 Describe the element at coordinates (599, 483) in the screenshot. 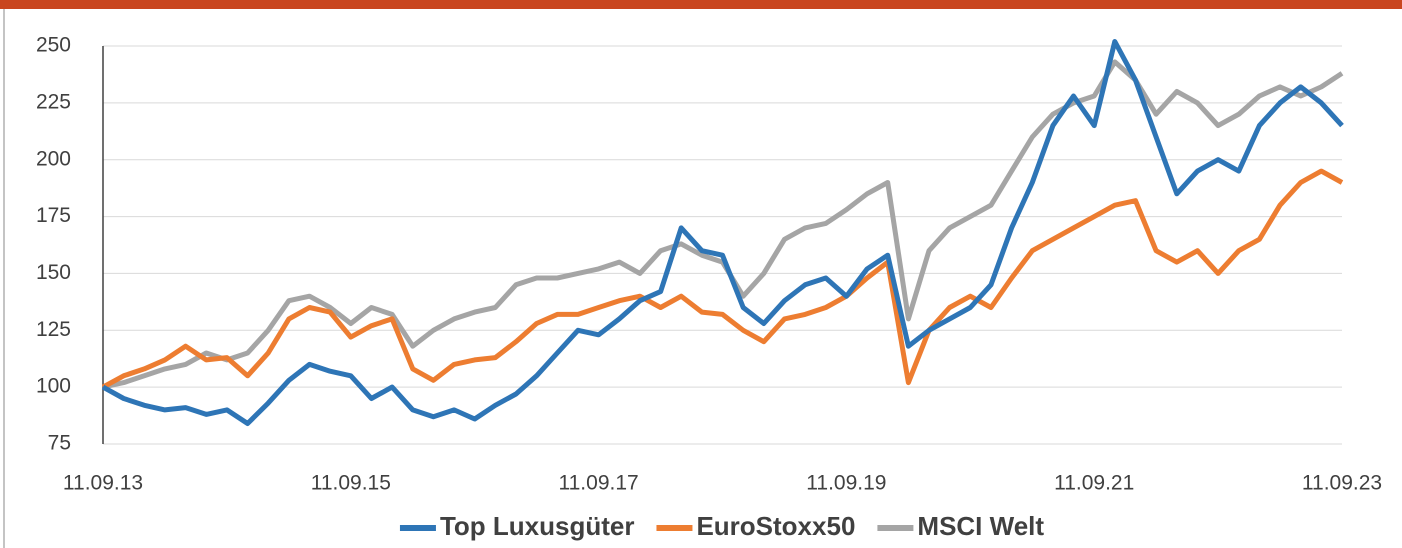

I see `x-tick-label: 11.09.17` at that location.